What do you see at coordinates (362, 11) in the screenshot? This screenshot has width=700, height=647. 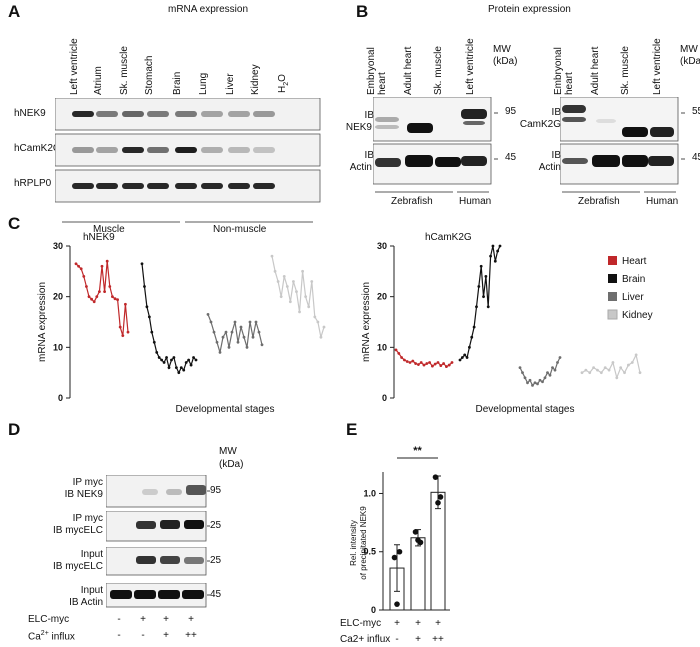 I see `panel-letter-b: B` at bounding box center [362, 11].